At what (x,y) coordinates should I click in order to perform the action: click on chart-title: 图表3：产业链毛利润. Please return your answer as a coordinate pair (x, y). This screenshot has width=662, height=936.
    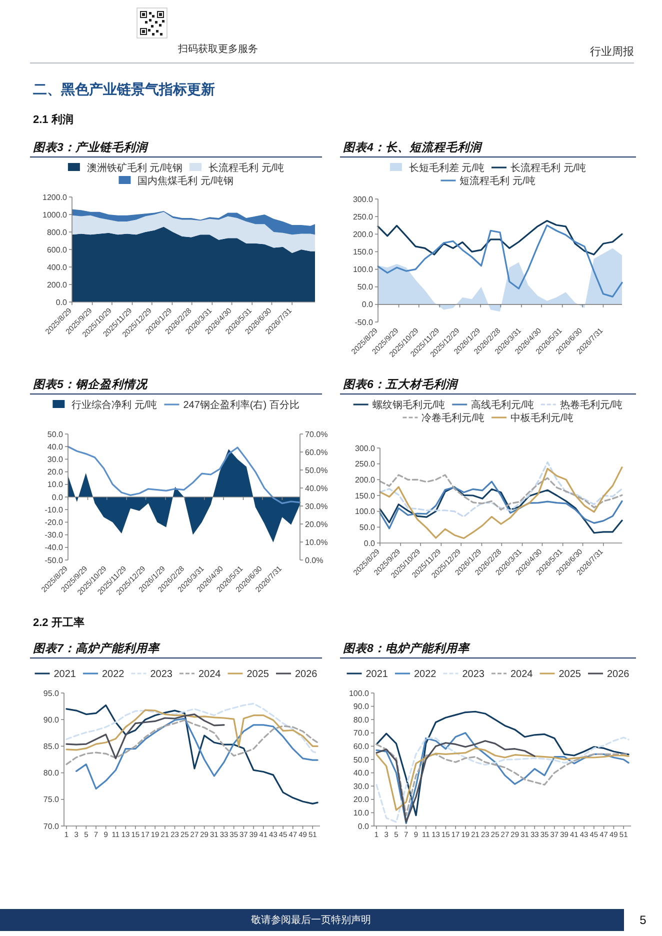
    Looking at the image, I should click on (91, 147).